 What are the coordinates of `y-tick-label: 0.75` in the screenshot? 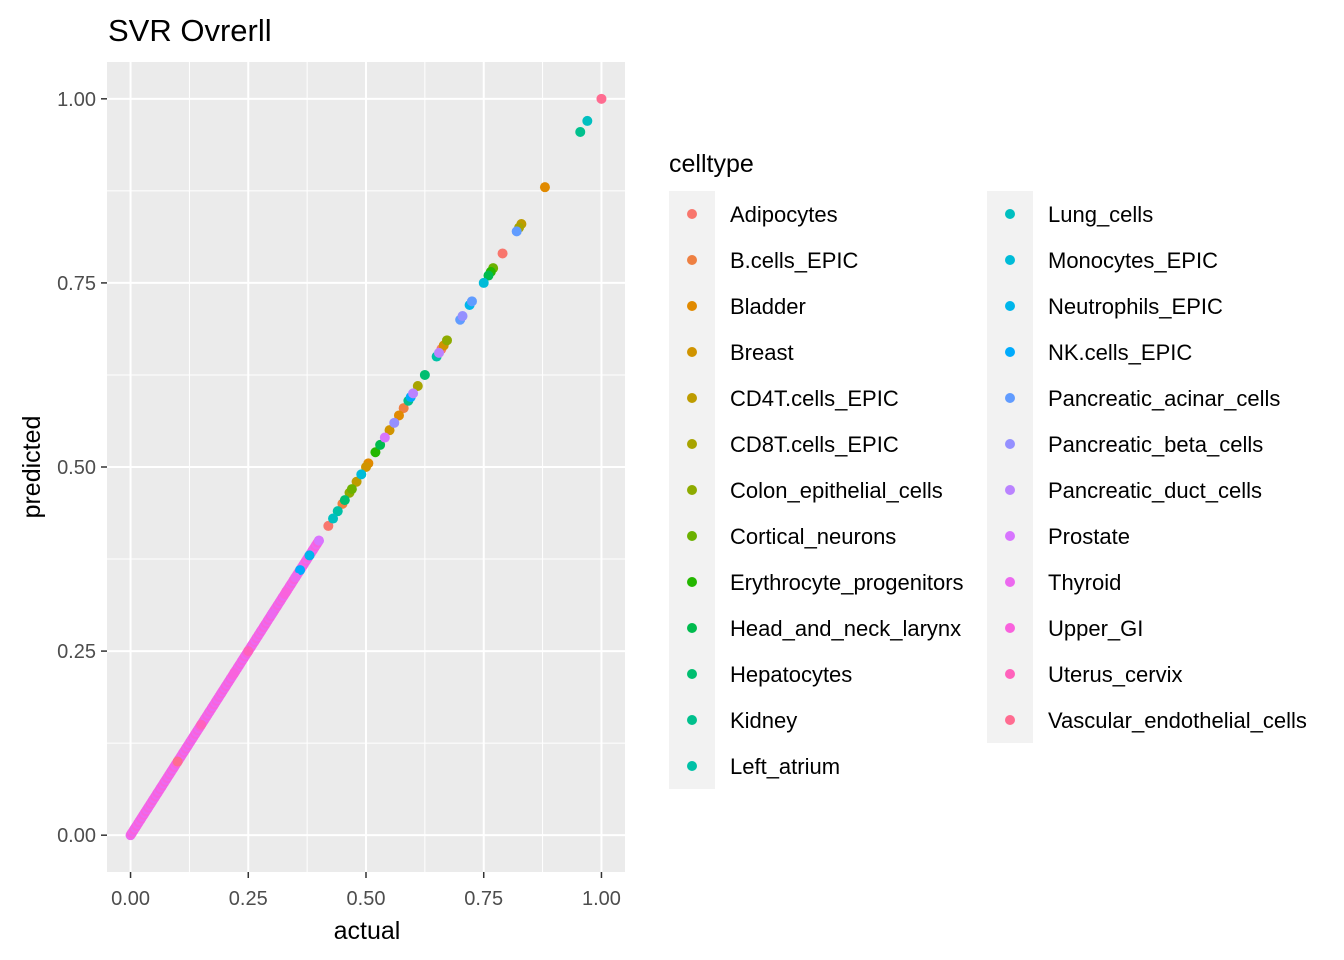 It's located at (76, 284).